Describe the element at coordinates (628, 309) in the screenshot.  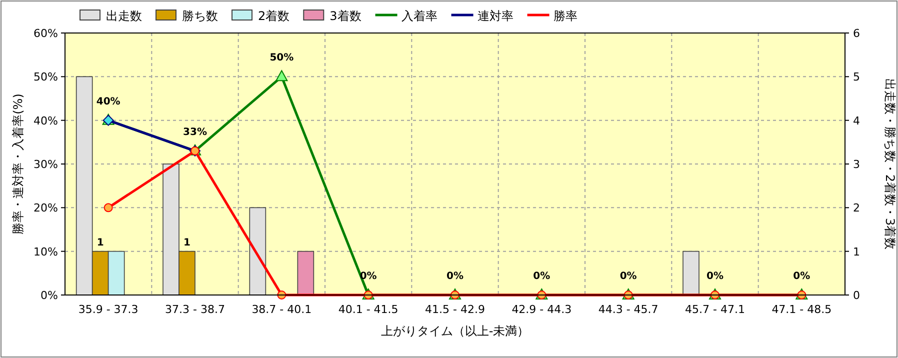
I see `x-tick-label: 44.3 - 45.7` at that location.